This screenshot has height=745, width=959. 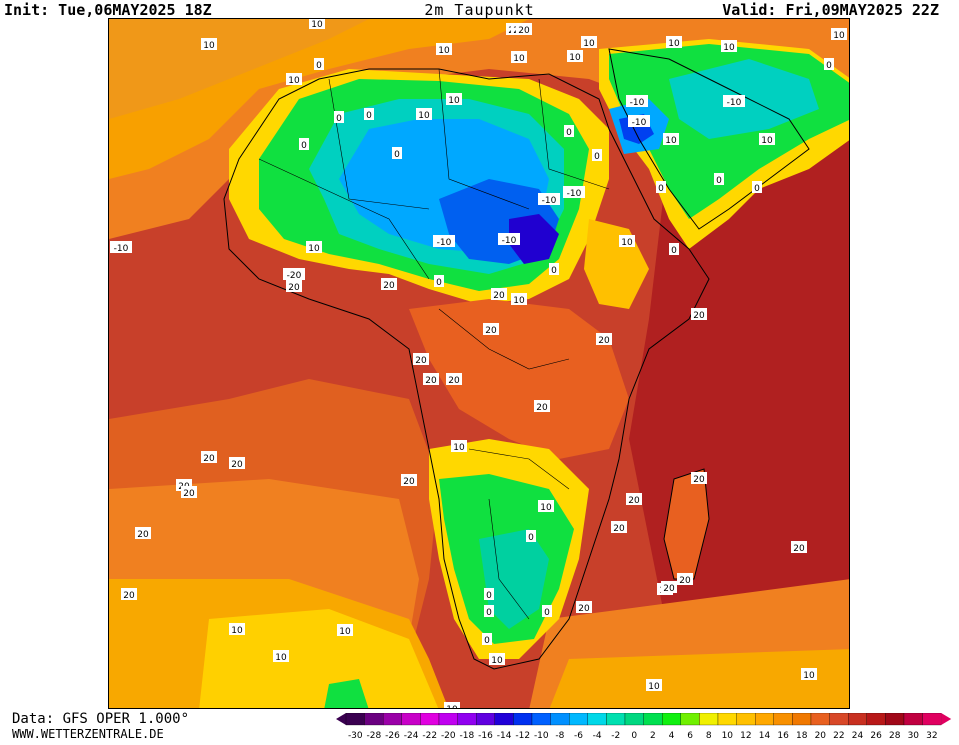 I want to click on sahara-deep-blue, so click(x=534, y=239).